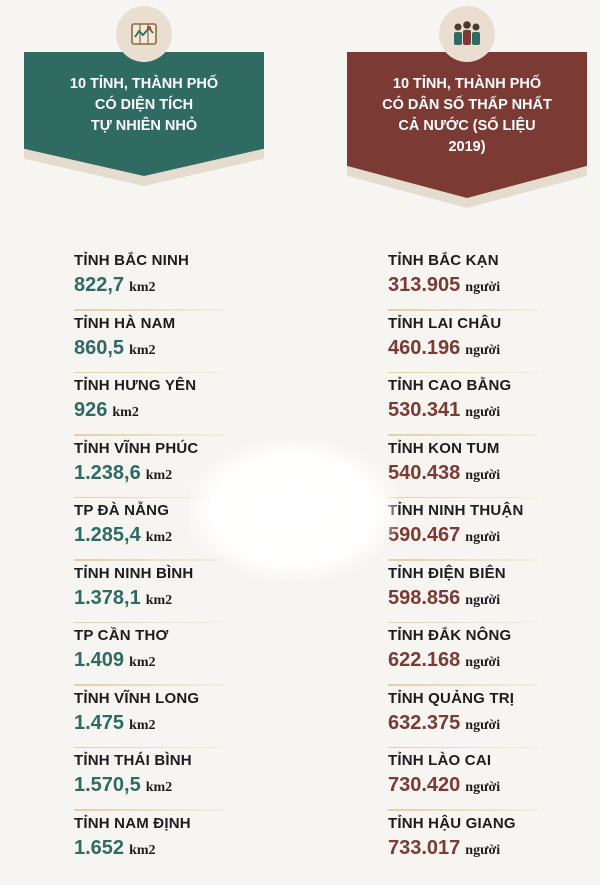 The image size is (600, 885). Describe the element at coordinates (424, 472) in the screenshot. I see `population-value: 540.438` at that location.